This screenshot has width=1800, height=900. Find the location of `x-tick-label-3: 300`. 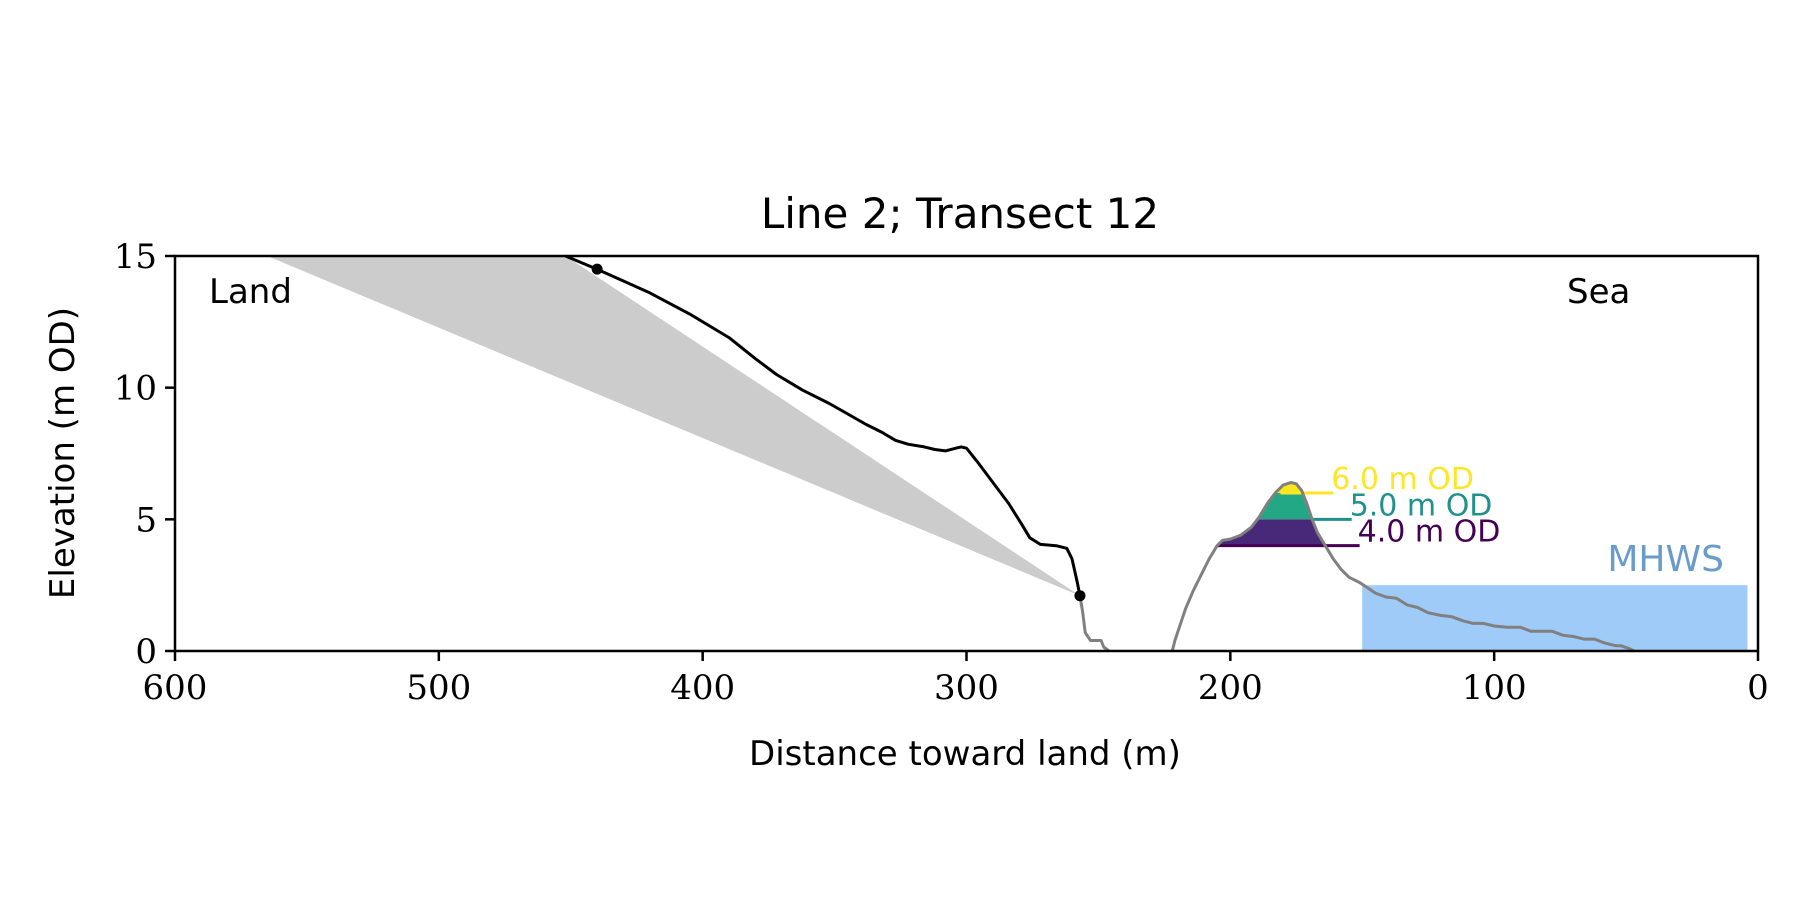

x-tick-label-3: 300 is located at coordinates (966, 688).